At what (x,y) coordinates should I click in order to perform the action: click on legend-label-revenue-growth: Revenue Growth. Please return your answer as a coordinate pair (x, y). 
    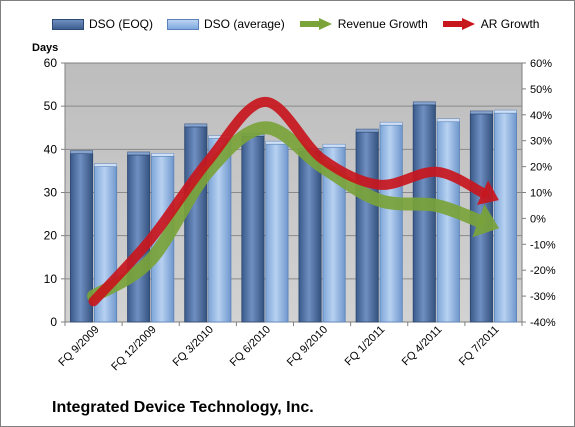
    Looking at the image, I should click on (382, 24).